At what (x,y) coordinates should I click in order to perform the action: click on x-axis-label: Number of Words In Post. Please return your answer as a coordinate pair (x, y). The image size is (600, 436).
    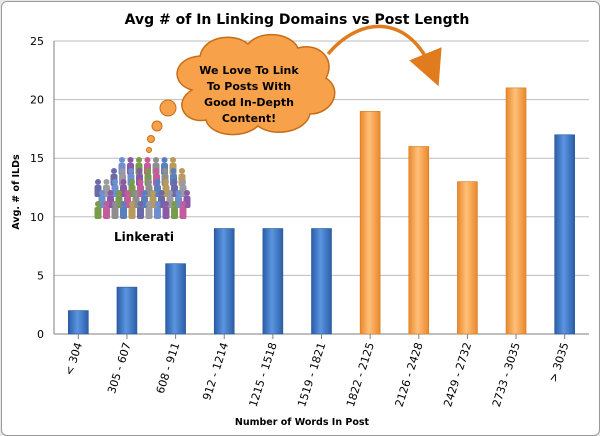
    Looking at the image, I should click on (302, 422).